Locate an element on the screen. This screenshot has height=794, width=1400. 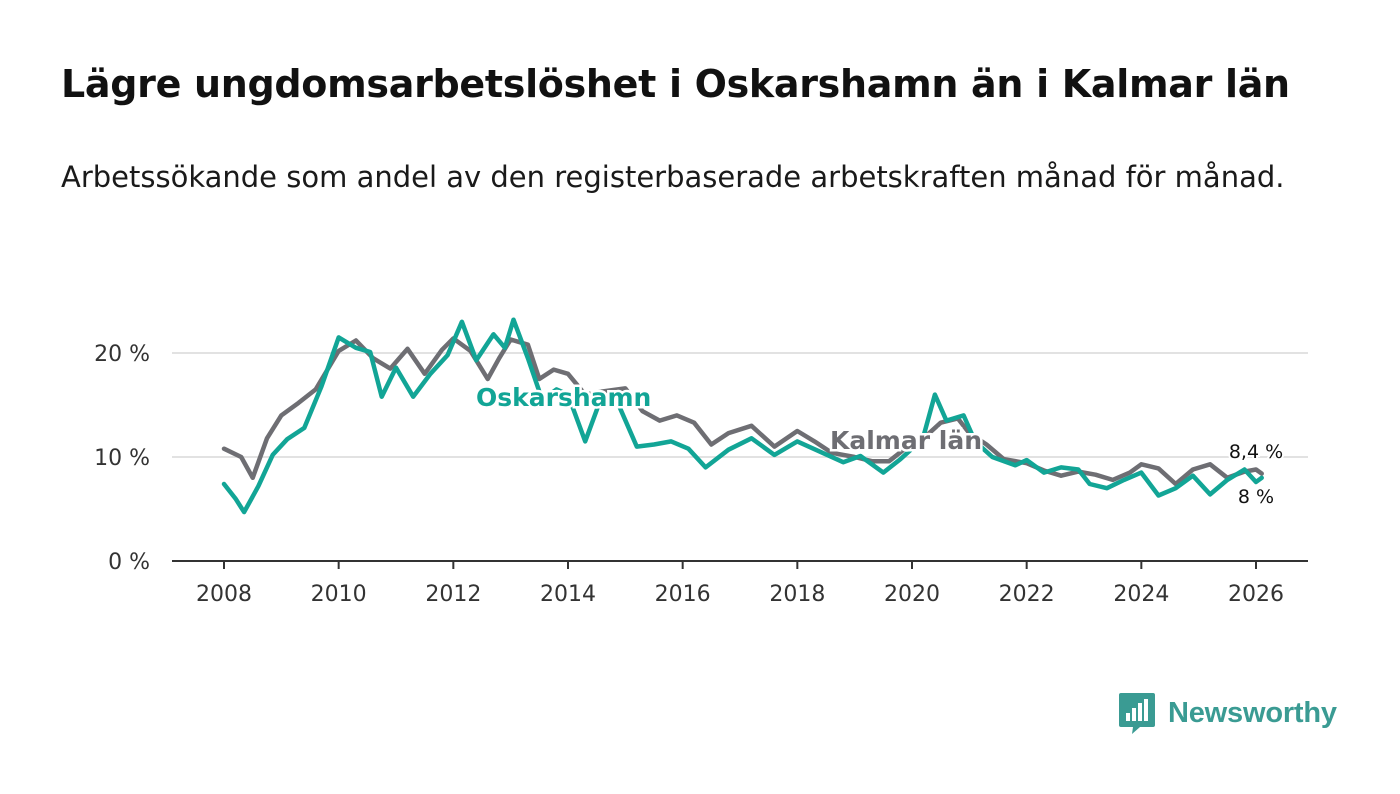
x-tick-label: 2008 is located at coordinates (224, 594).